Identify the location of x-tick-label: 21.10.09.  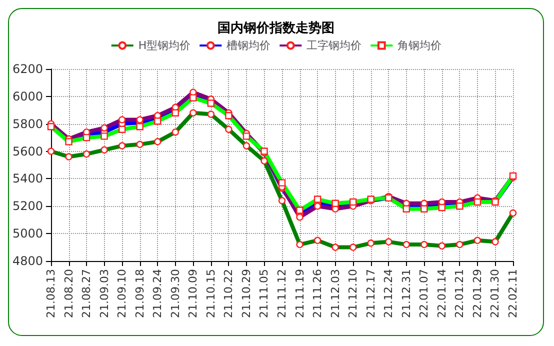
(193, 293).